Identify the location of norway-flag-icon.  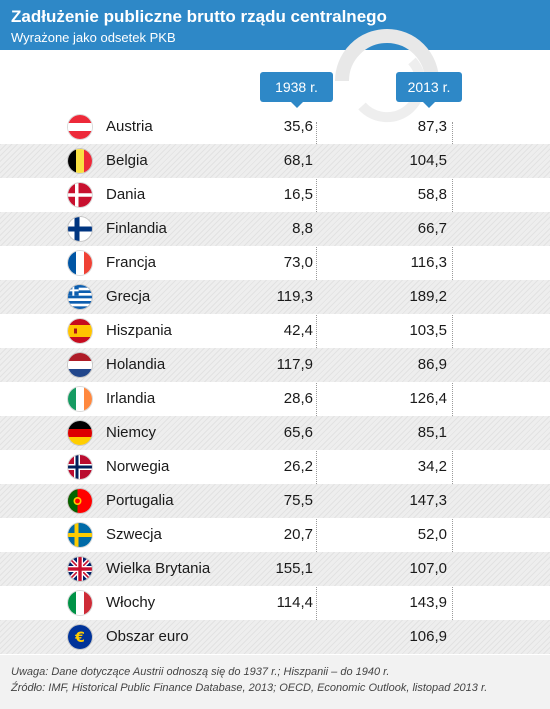
(80, 467).